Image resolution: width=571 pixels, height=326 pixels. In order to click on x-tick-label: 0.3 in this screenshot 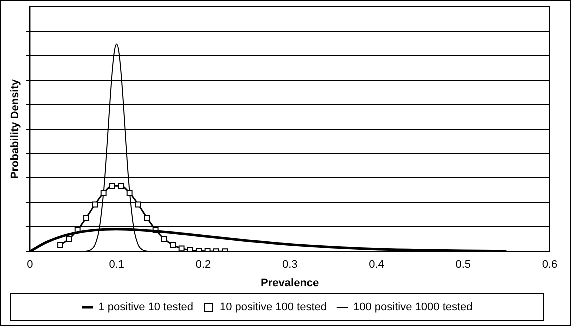, I will do `click(290, 265)`.